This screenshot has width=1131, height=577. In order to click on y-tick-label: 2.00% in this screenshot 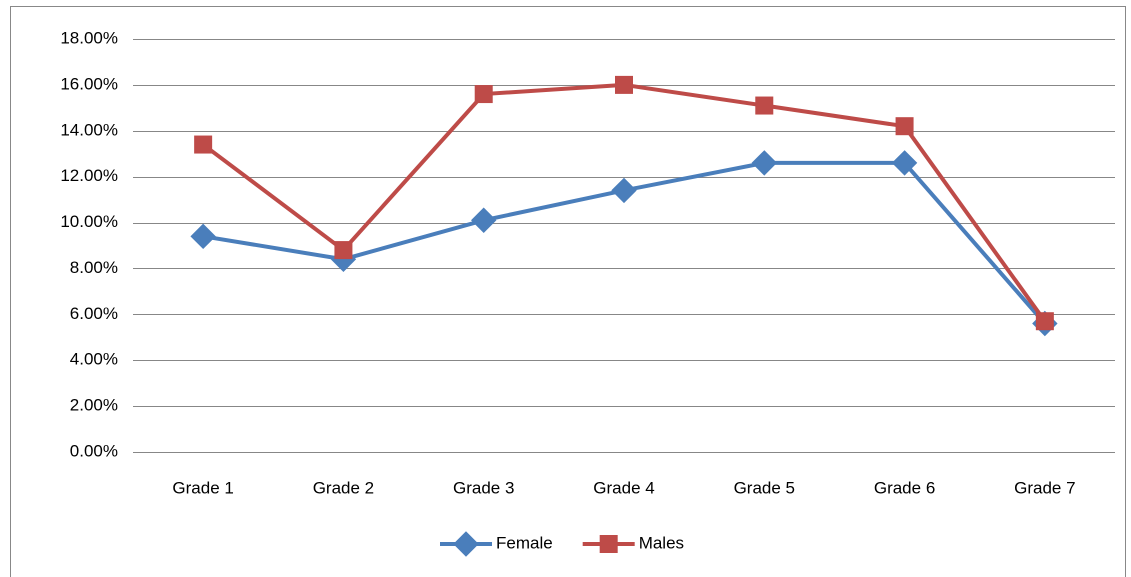, I will do `click(94, 405)`.